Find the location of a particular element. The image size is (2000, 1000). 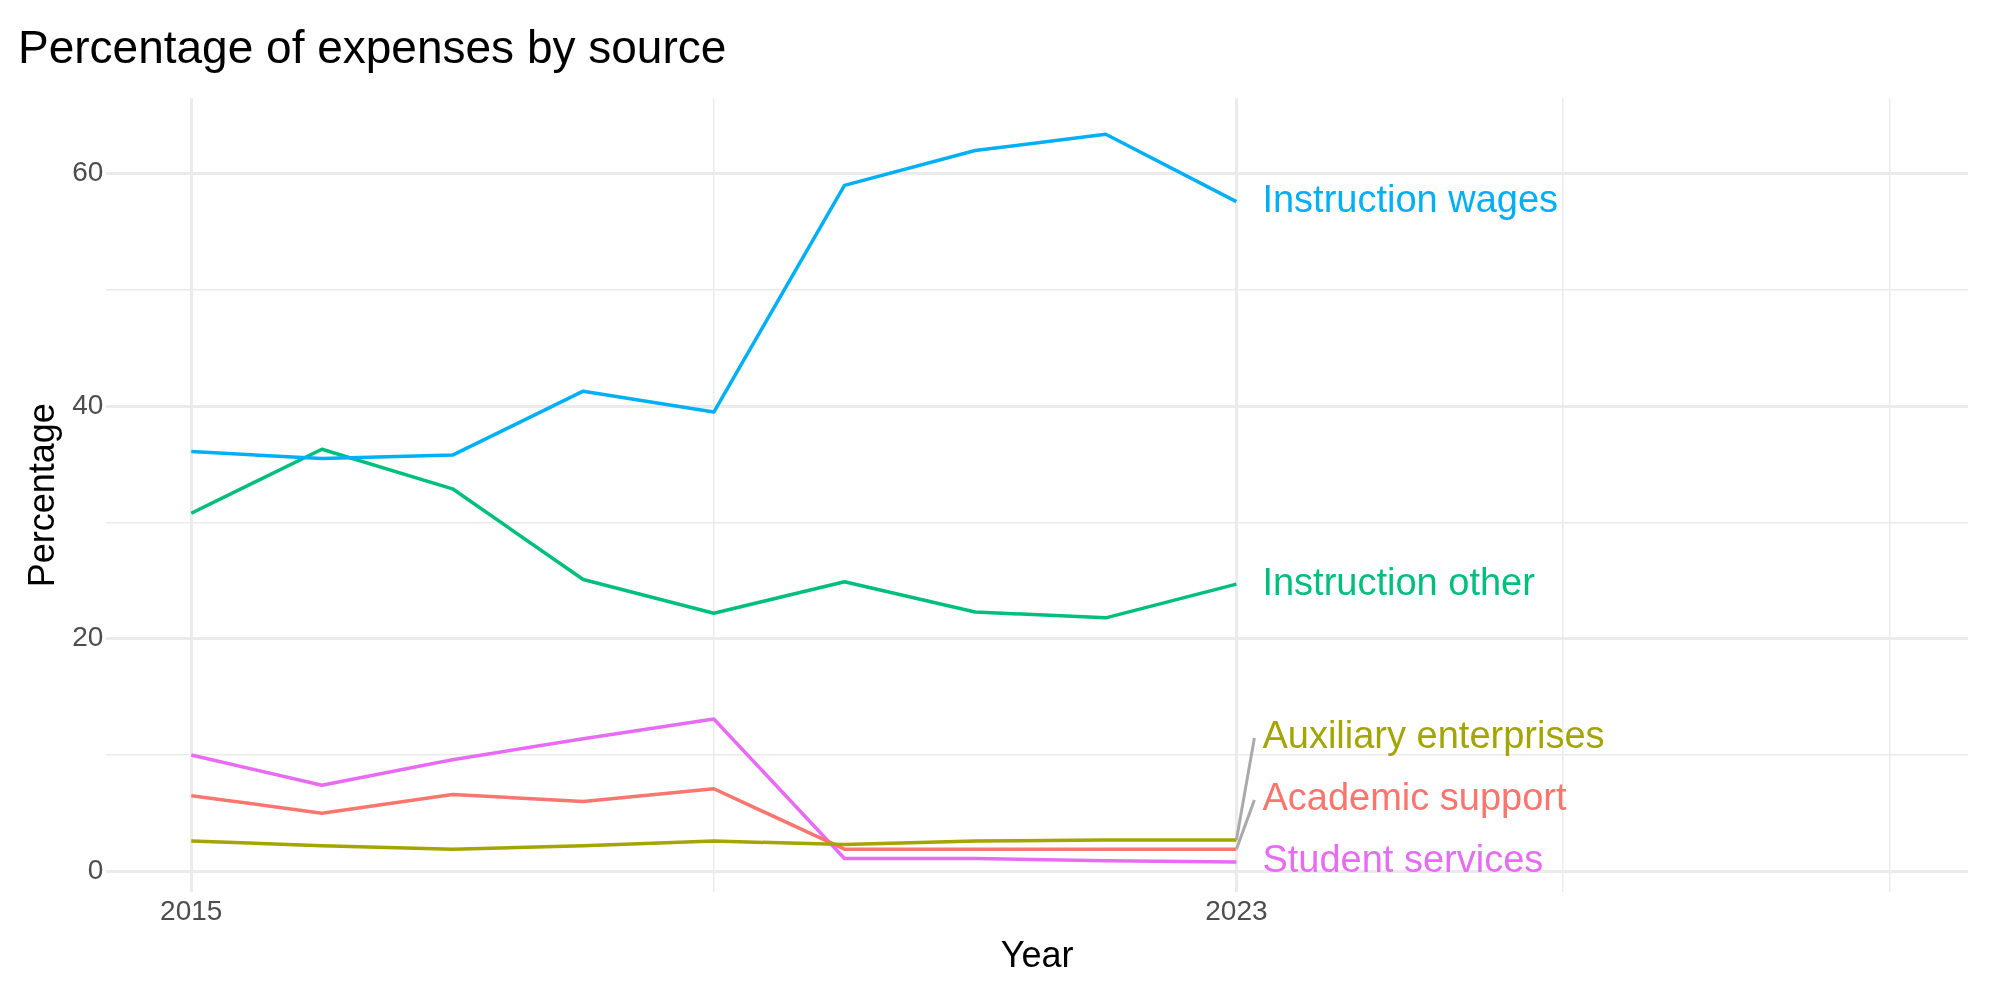

x-tick-label: 2015 is located at coordinates (191, 910).